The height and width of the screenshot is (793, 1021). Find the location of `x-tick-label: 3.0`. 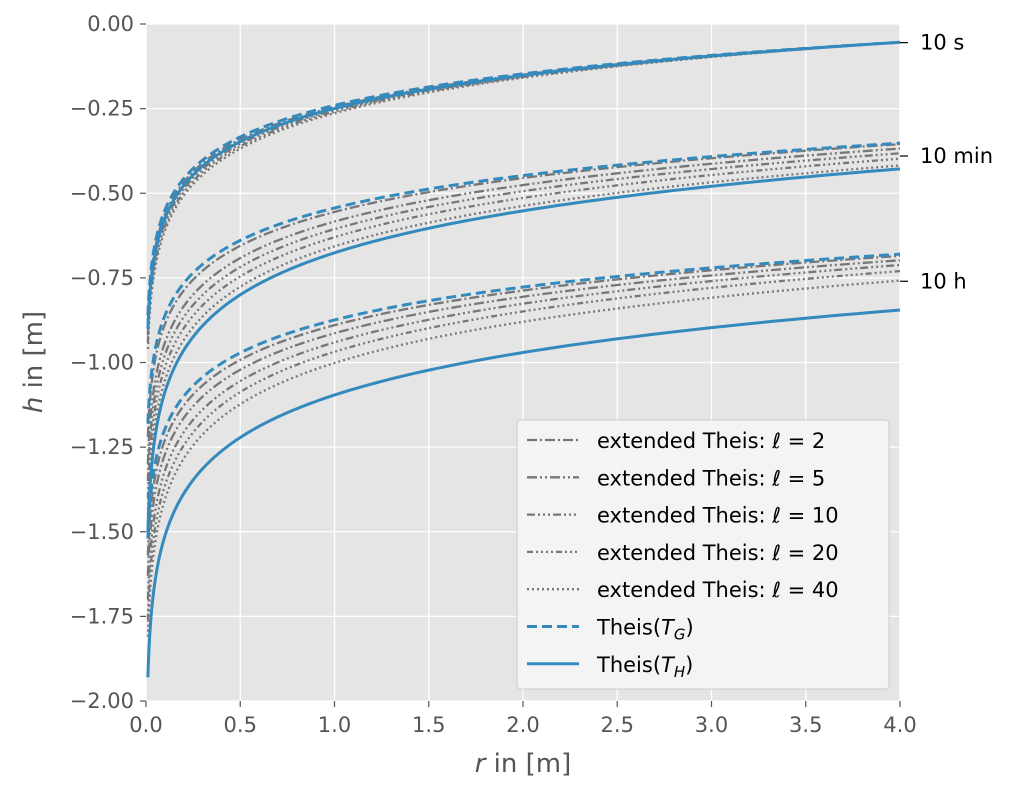

x-tick-label: 3.0 is located at coordinates (711, 725).